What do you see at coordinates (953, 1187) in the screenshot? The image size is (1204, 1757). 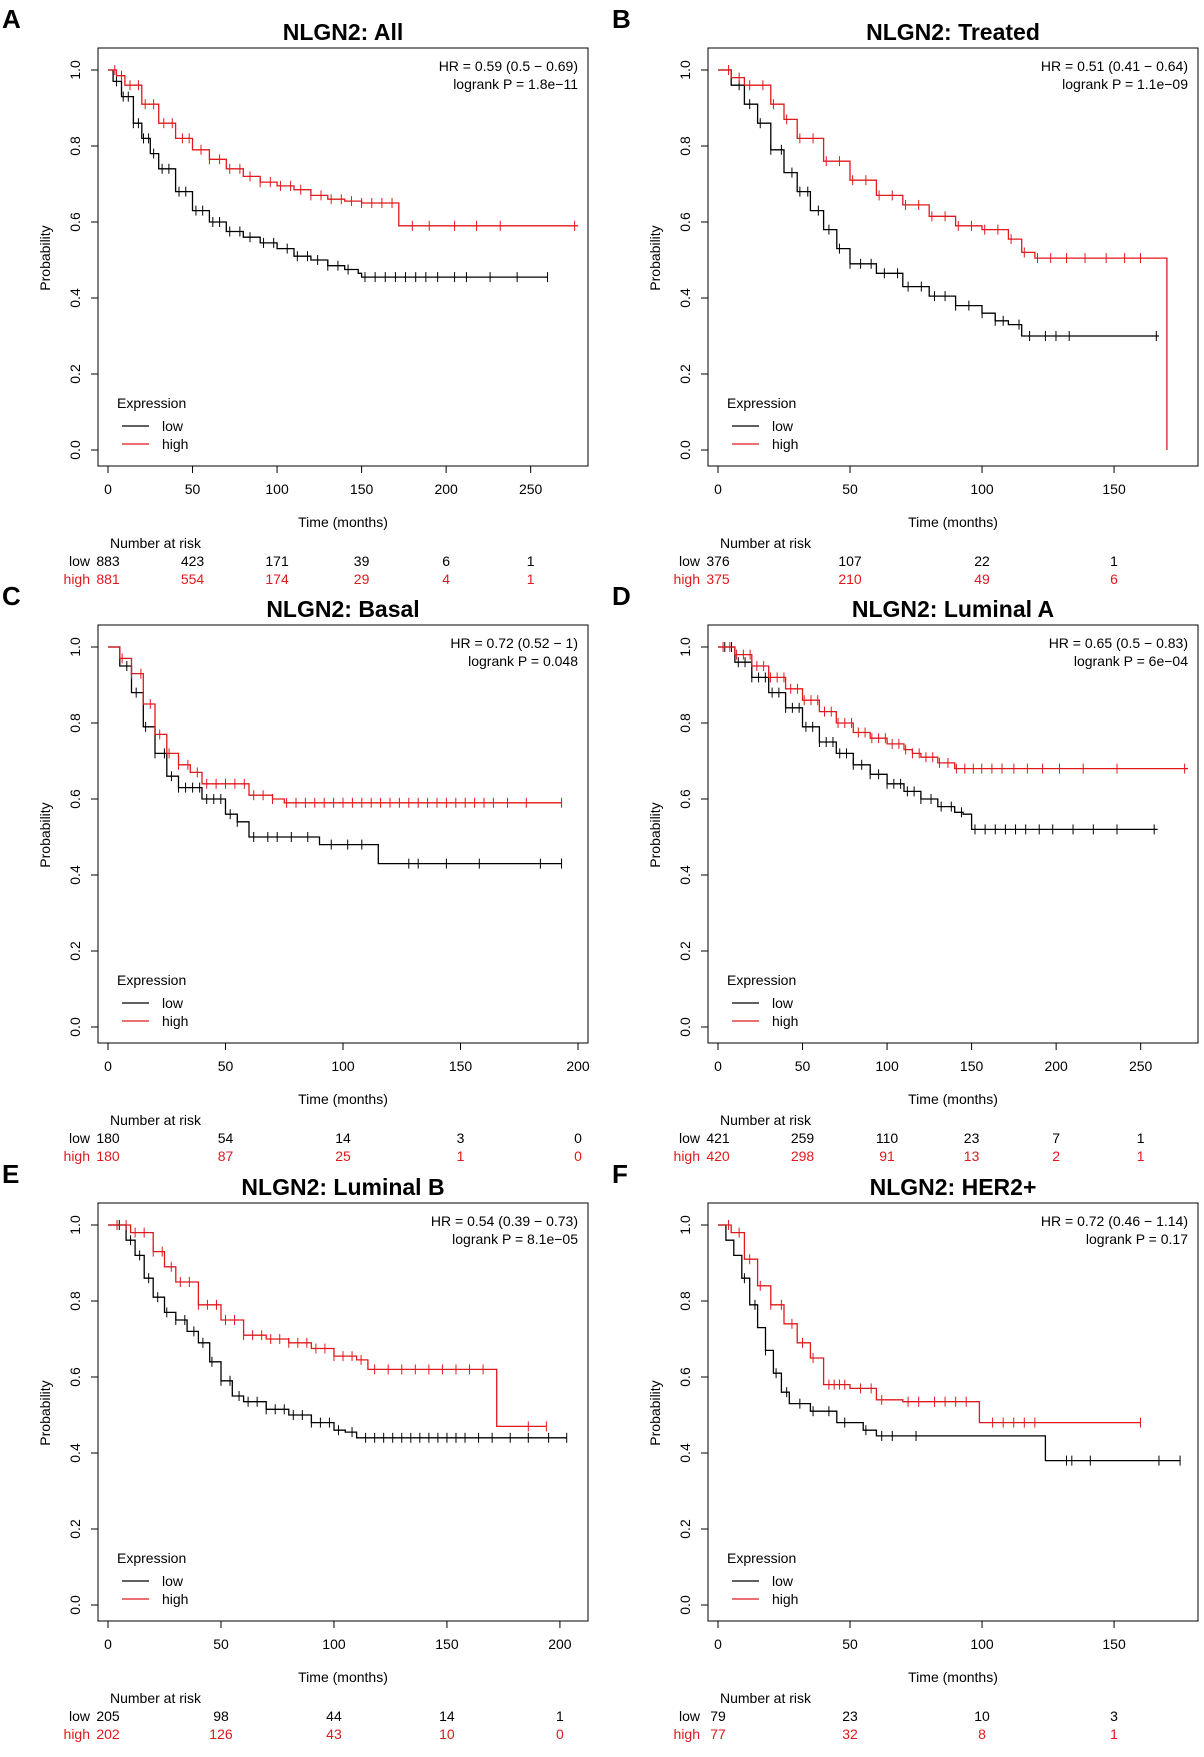 I see `chart-title: NLGN2: HER2+` at bounding box center [953, 1187].